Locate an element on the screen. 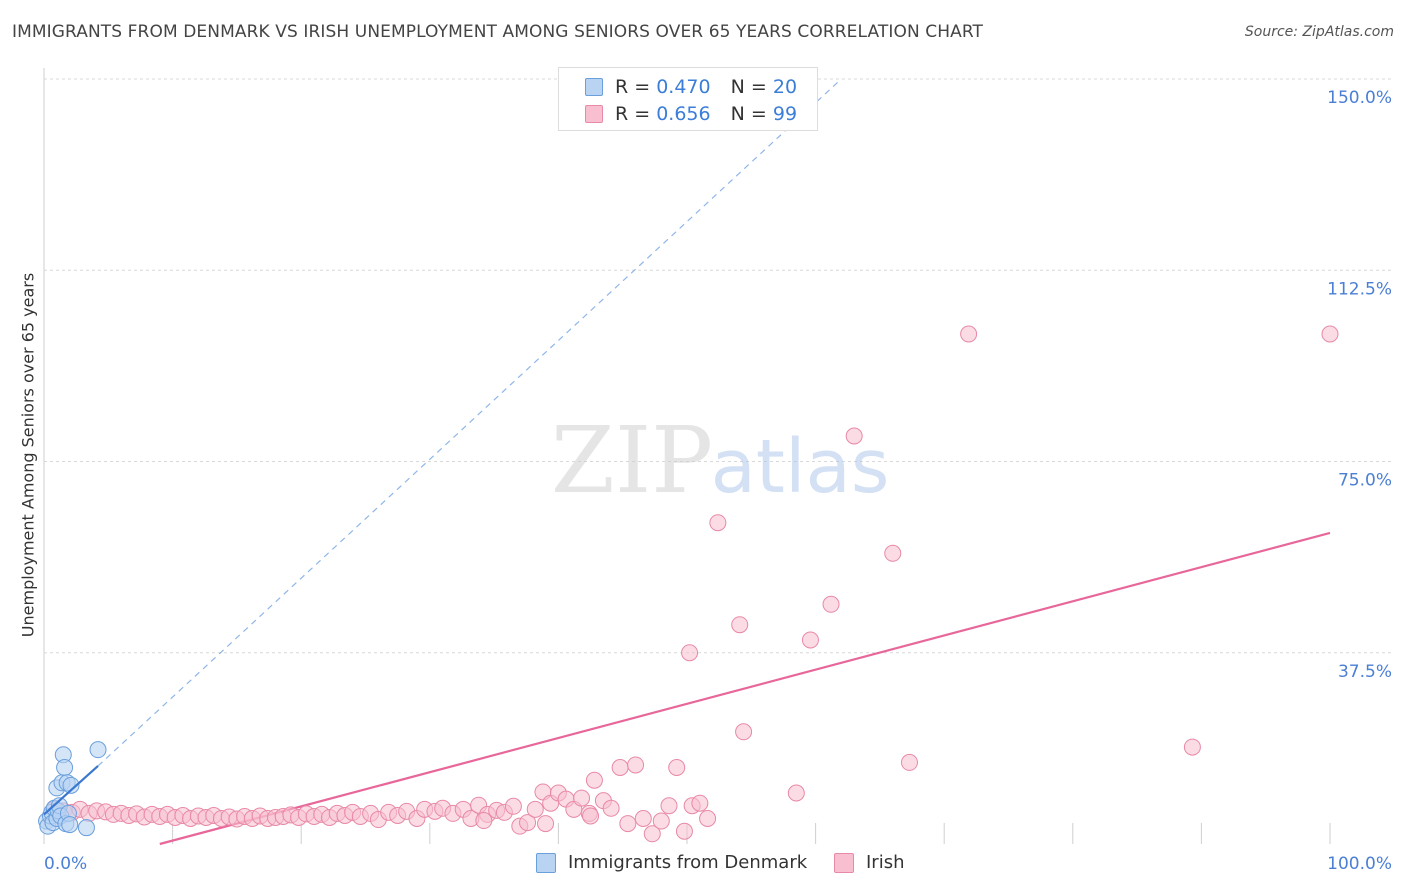 Image resolution: width=1406 pixels, height=892 pixels. series-legend: Immigrants from Denmark Irish is located at coordinates (703, 864).